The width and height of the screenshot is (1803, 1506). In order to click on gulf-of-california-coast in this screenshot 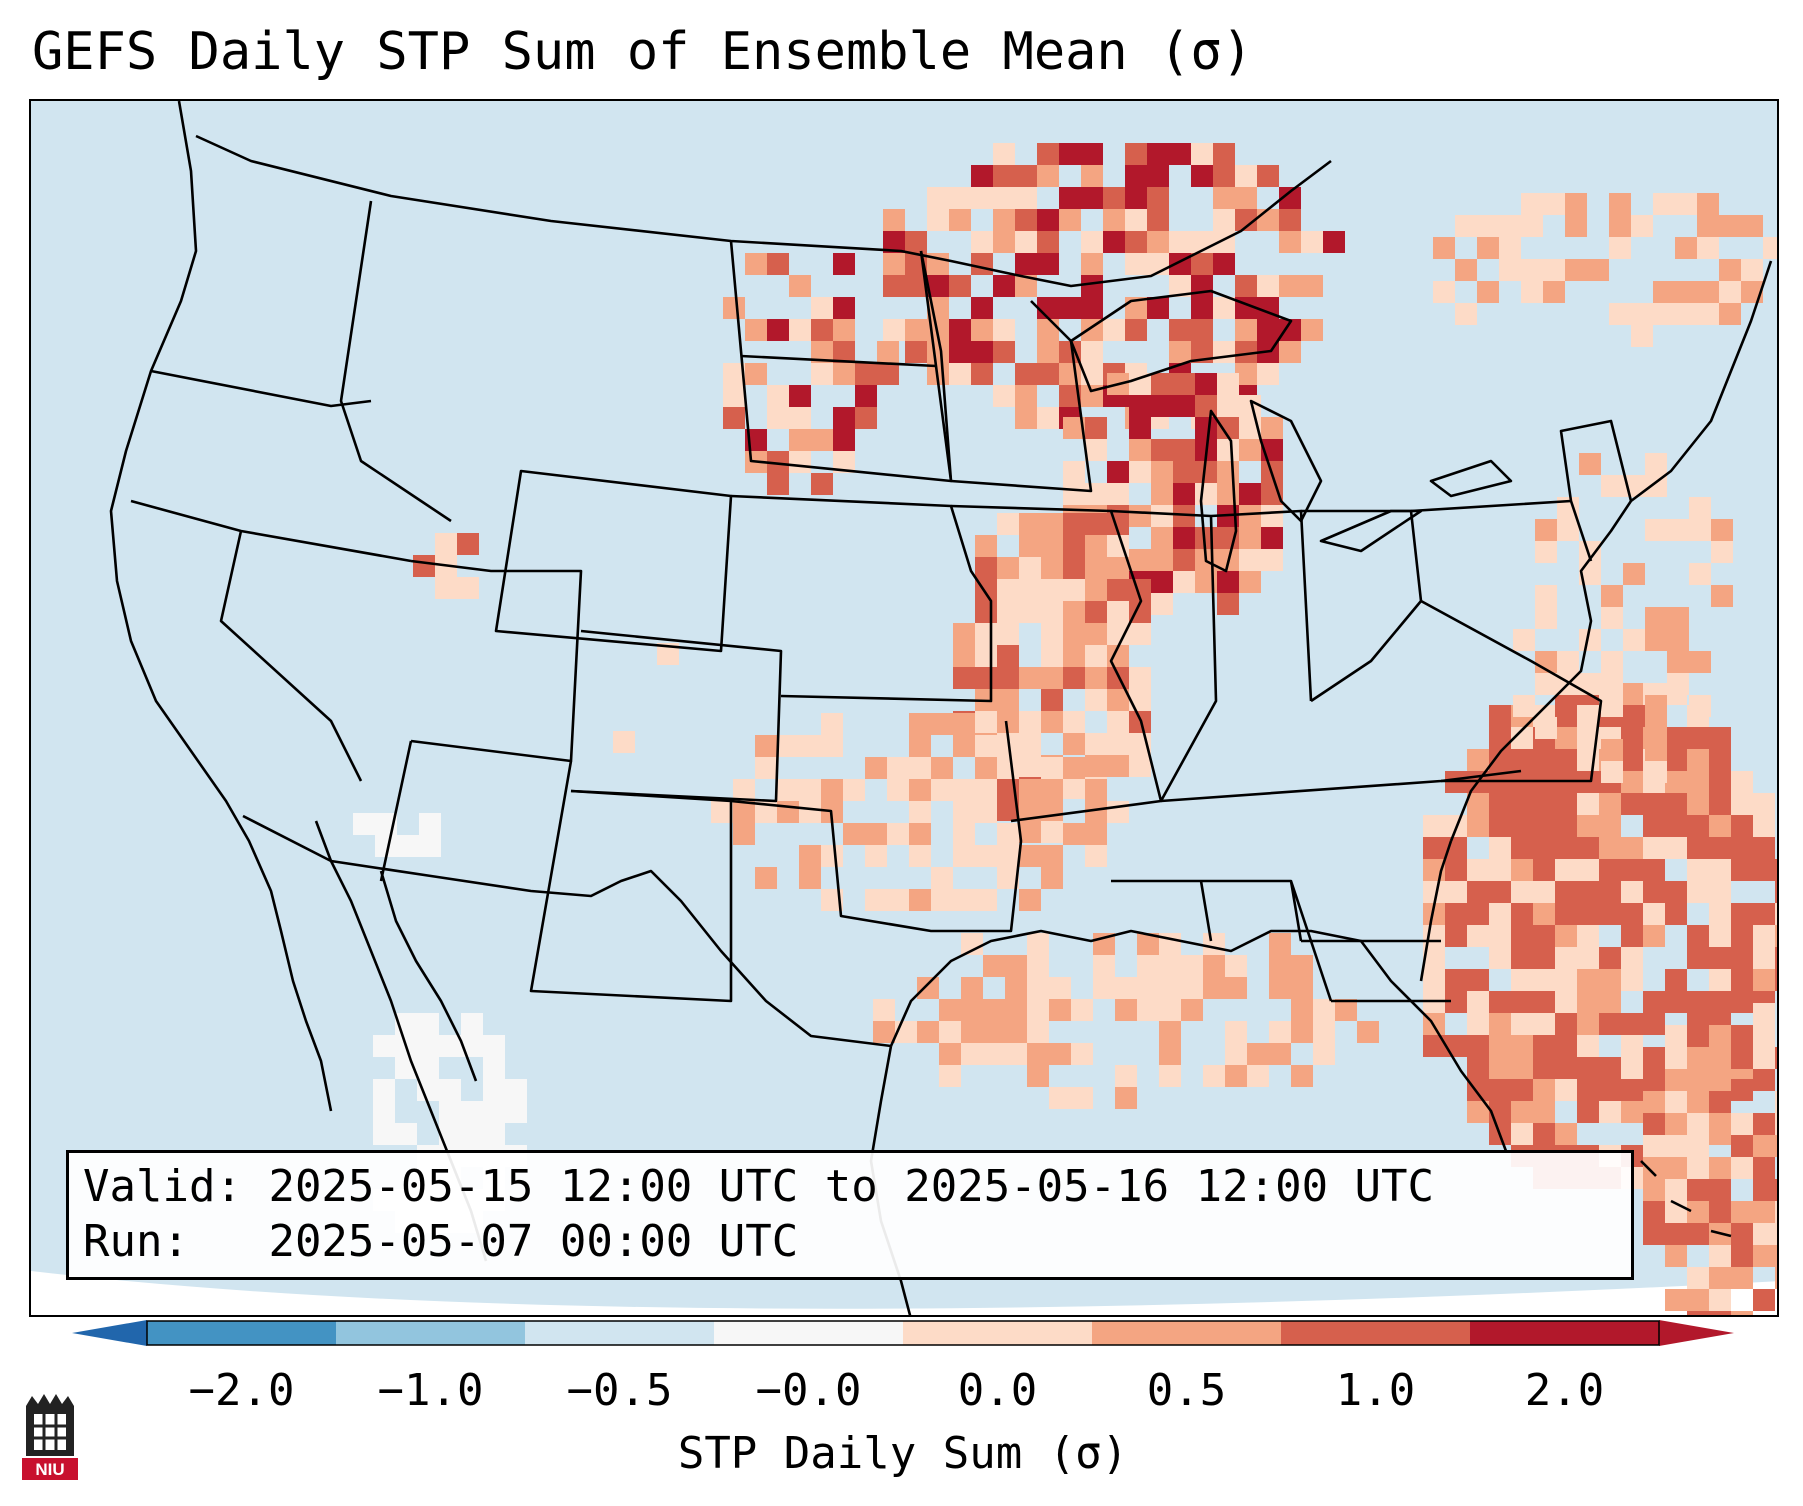, I will do `click(428, 976)`.